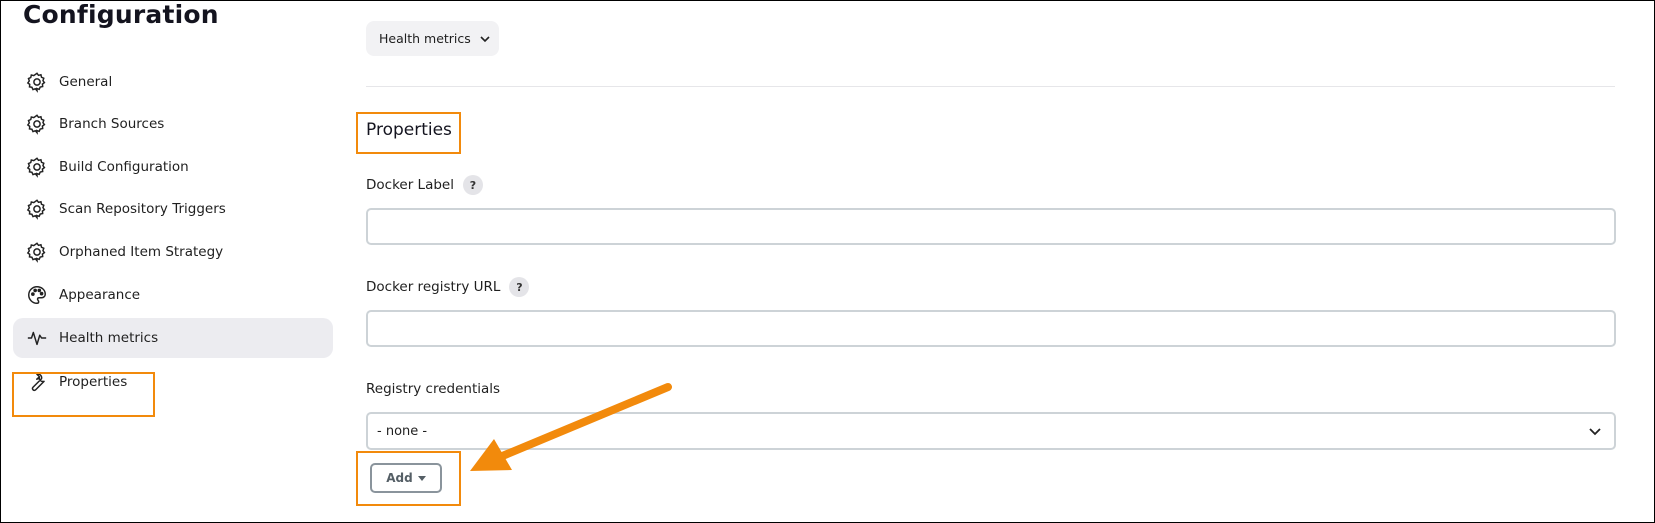  I want to click on sidebar-item-label: Scan Repository Triggers, so click(142, 209).